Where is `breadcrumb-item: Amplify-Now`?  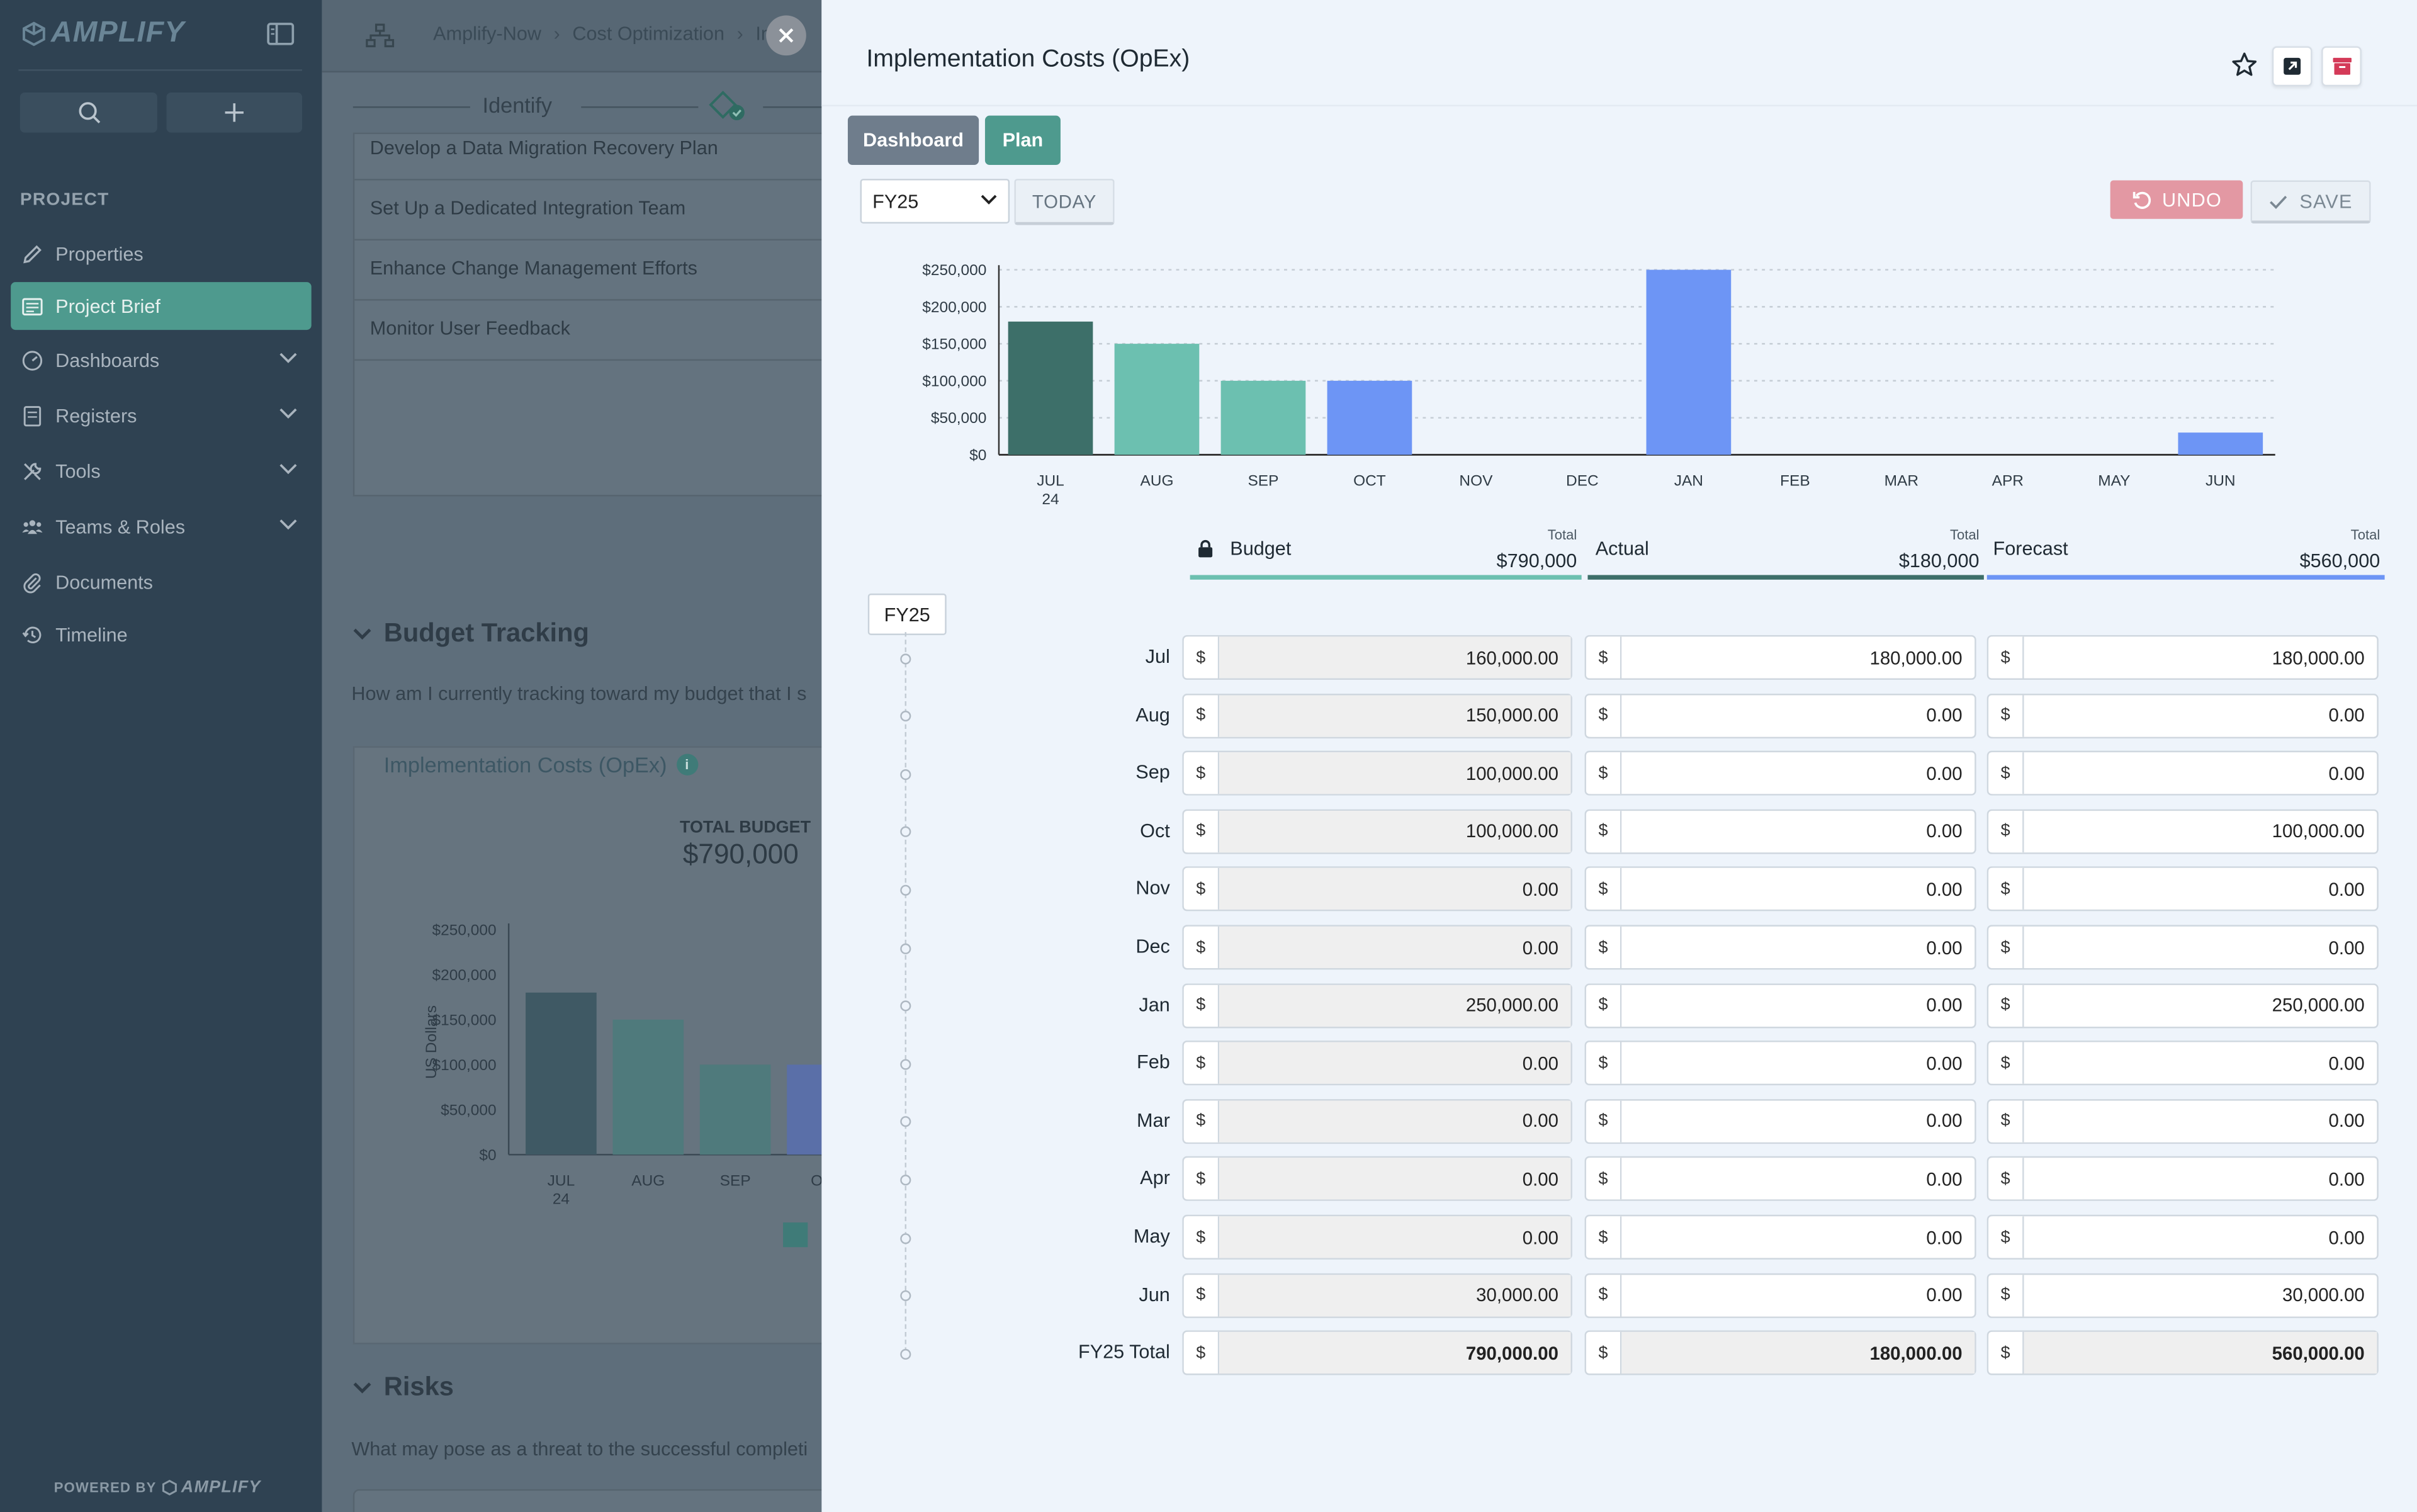 breadcrumb-item: Amplify-Now is located at coordinates (487, 34).